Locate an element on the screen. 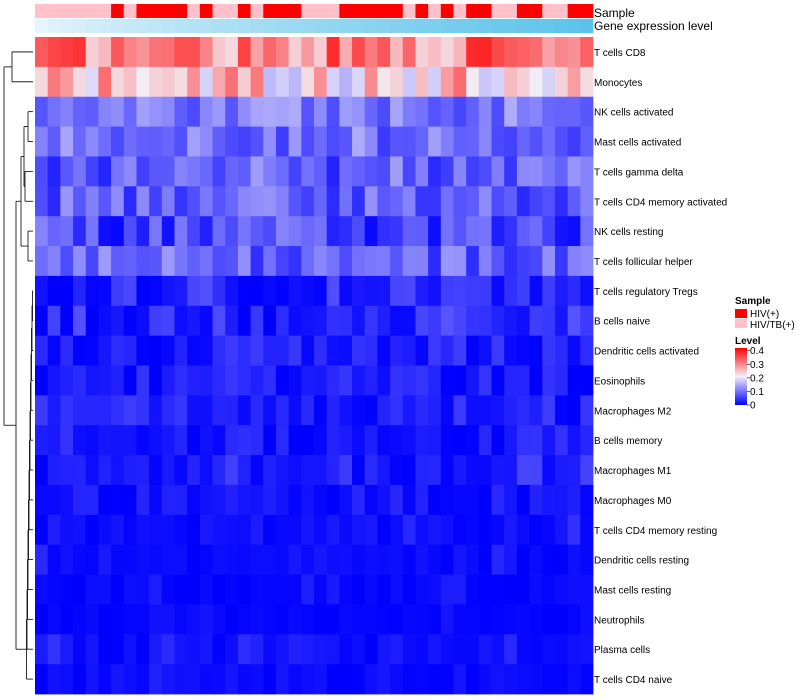 The image size is (800, 700). gene-expression-annotation-label: Gene expression level is located at coordinates (653, 26).